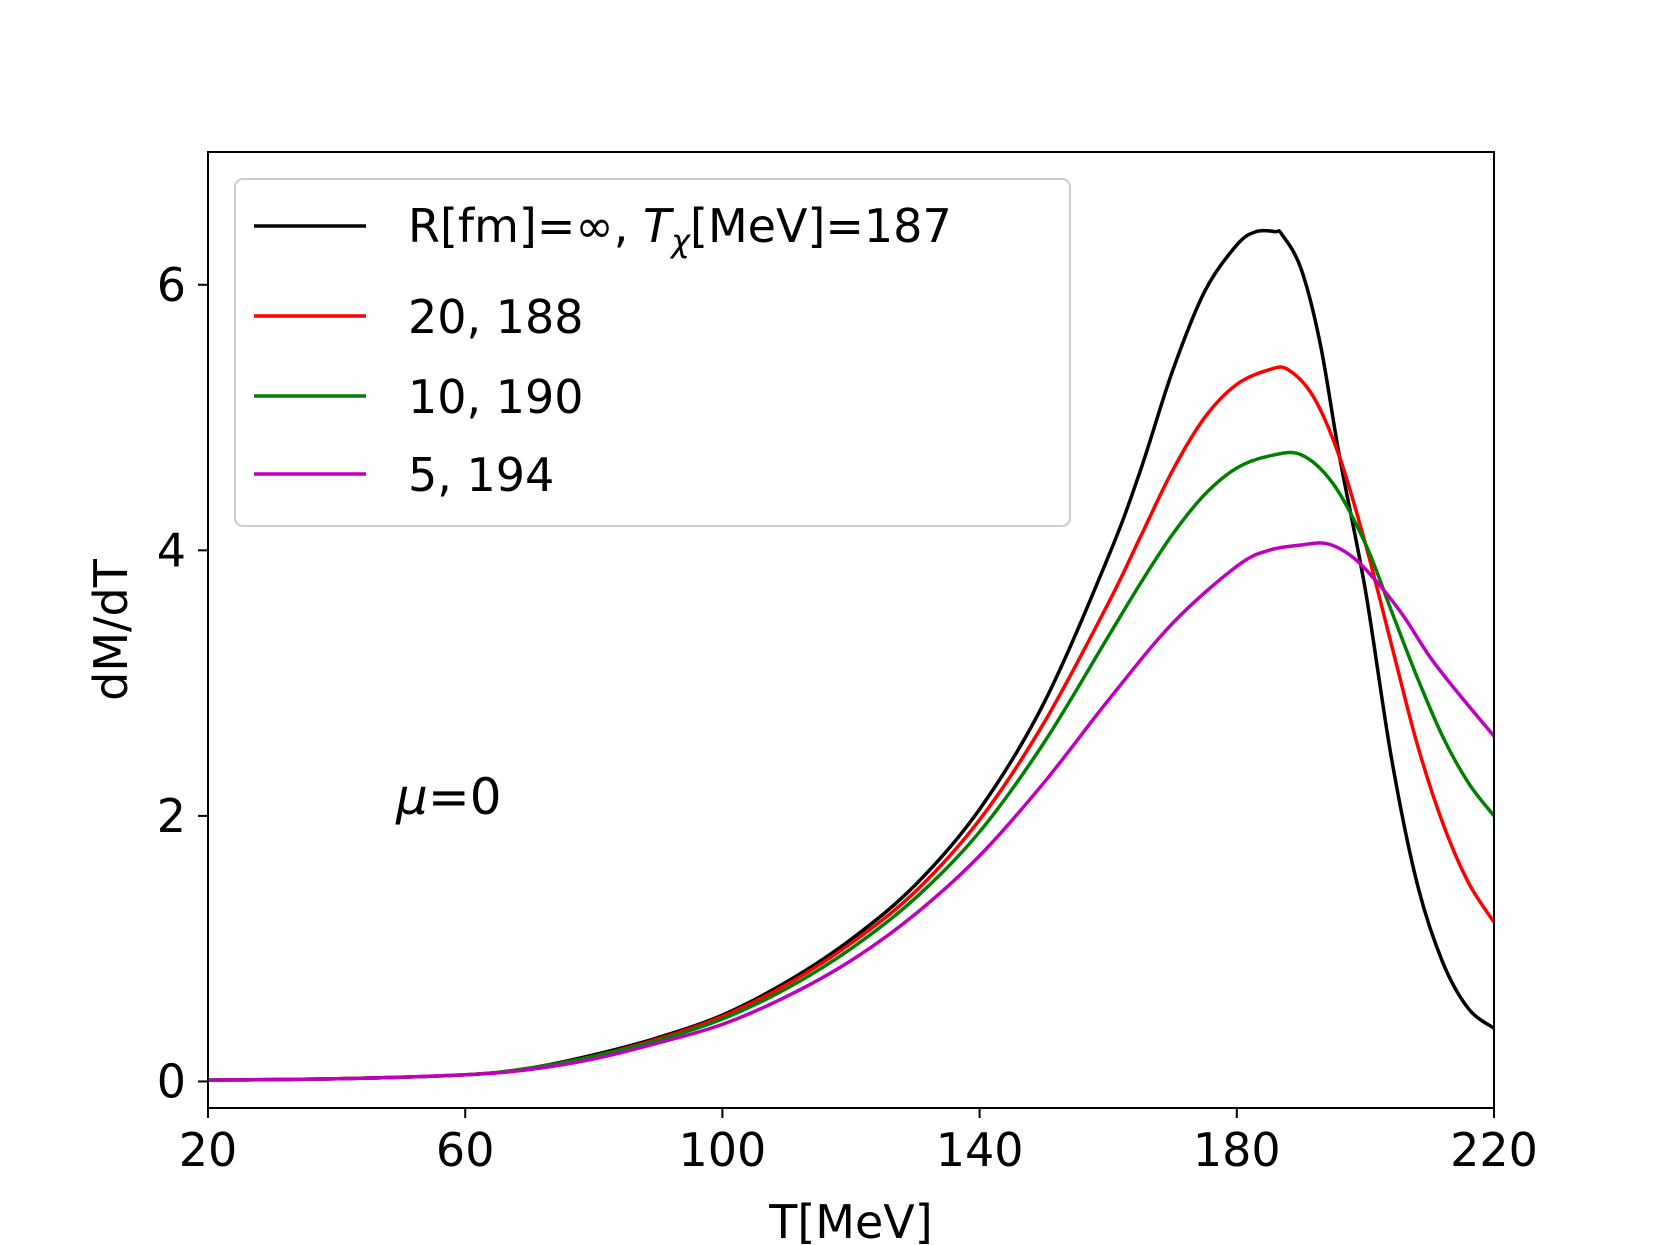 The image size is (1660, 1245). I want to click on x-axis-label: T[MeV], so click(850, 1220).